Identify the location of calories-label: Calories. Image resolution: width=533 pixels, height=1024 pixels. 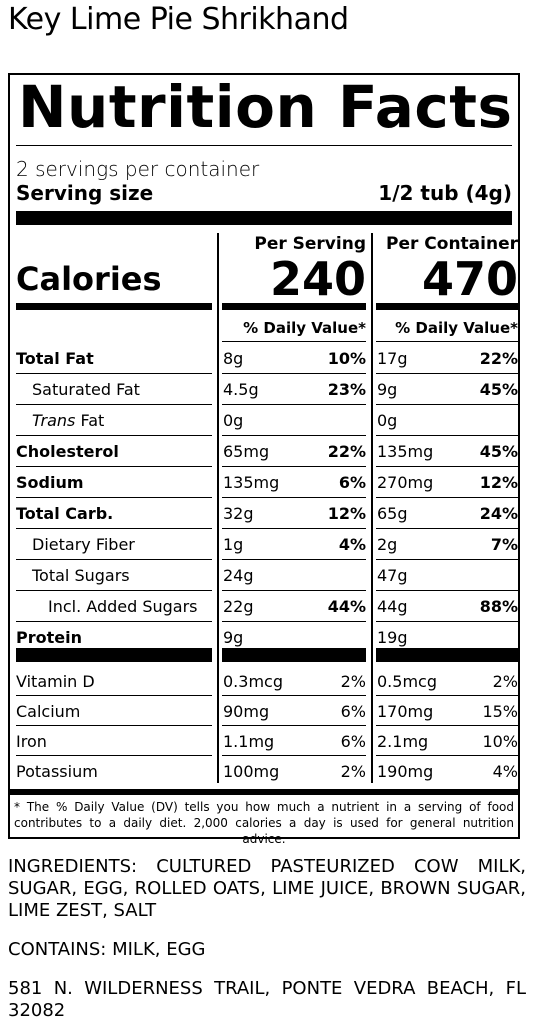
(89, 279).